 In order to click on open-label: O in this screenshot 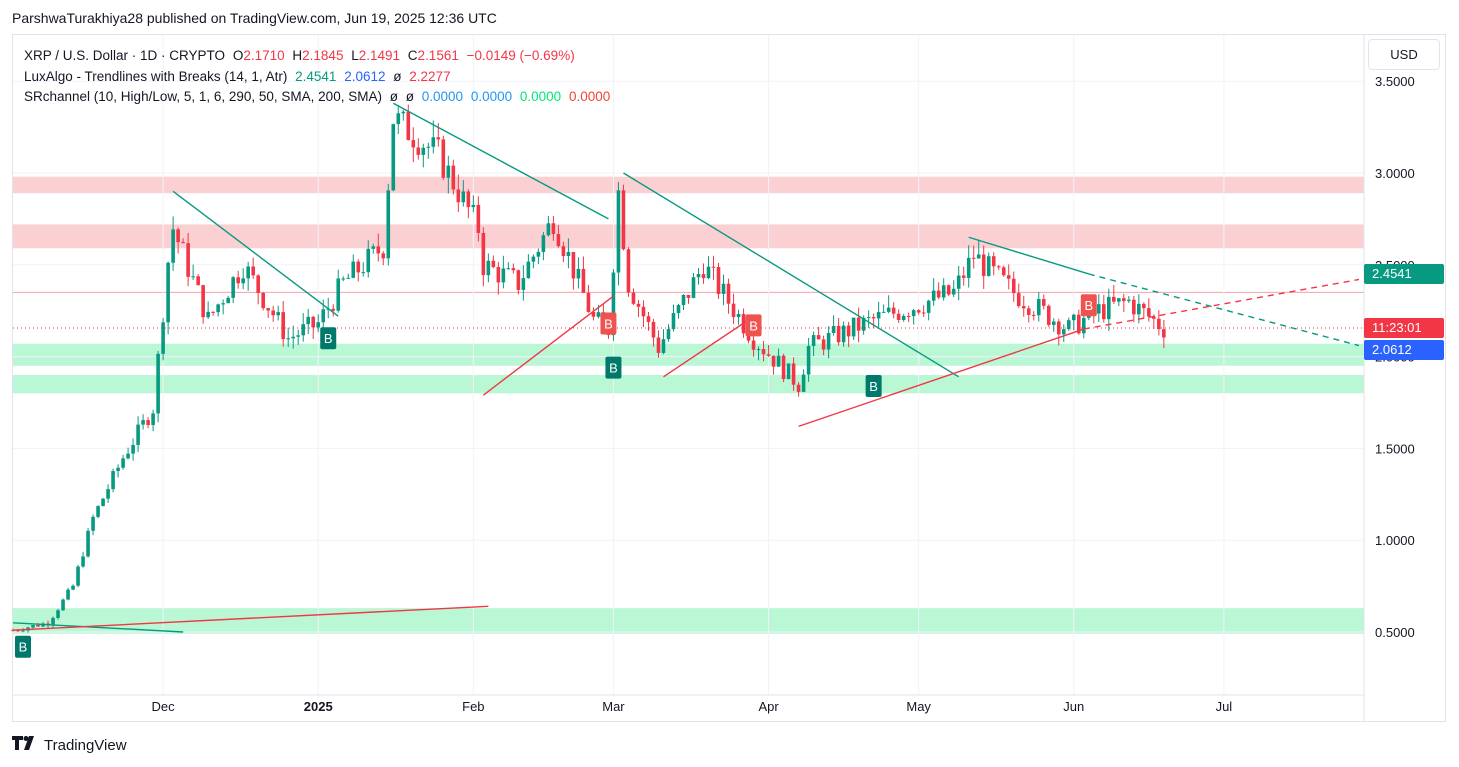, I will do `click(238, 55)`.